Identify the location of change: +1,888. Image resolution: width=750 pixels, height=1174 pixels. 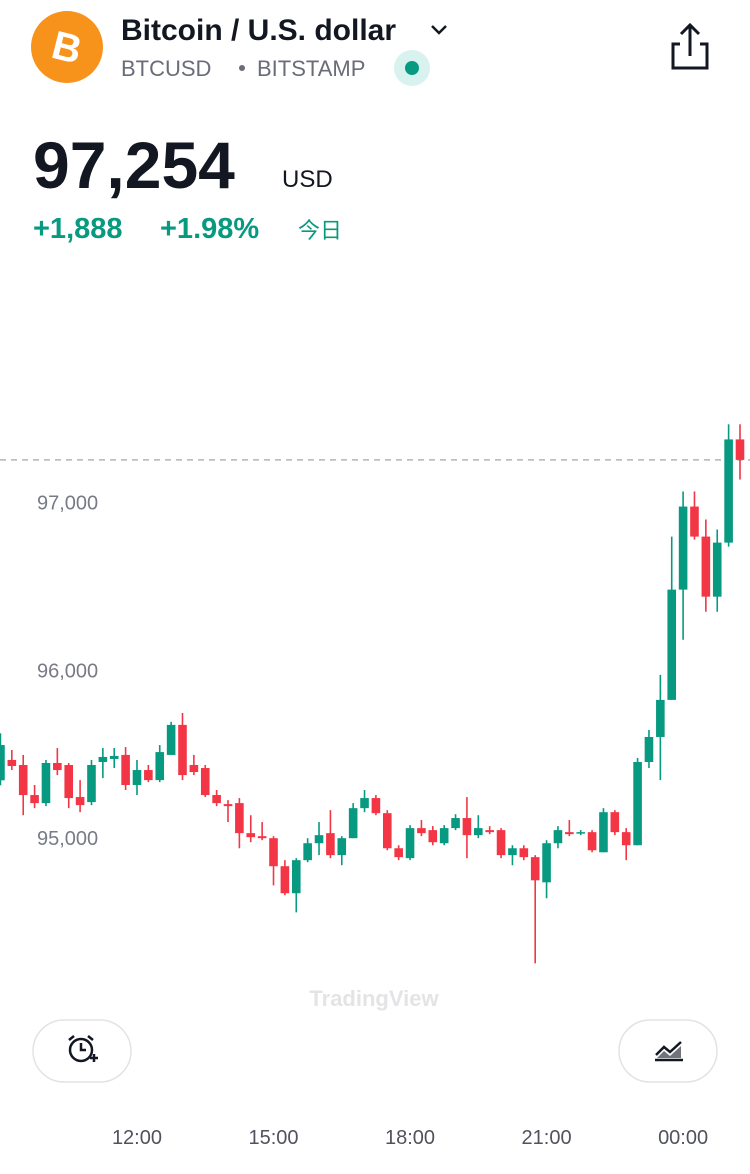
(78, 229).